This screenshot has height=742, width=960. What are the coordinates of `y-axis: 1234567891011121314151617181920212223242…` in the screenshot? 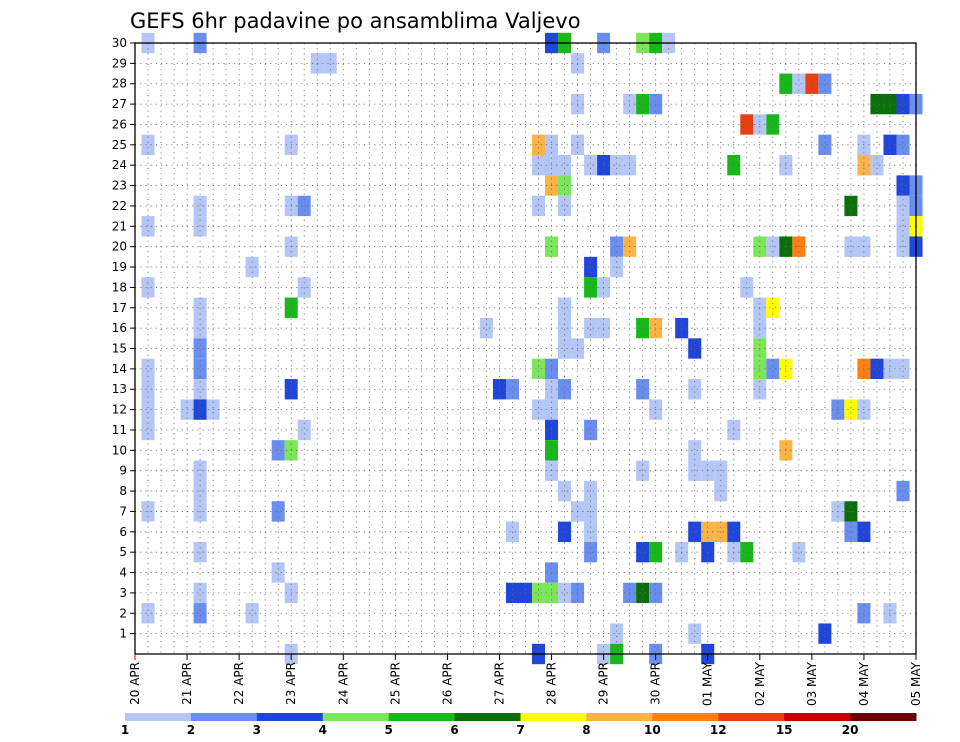 It's located at (123, 338).